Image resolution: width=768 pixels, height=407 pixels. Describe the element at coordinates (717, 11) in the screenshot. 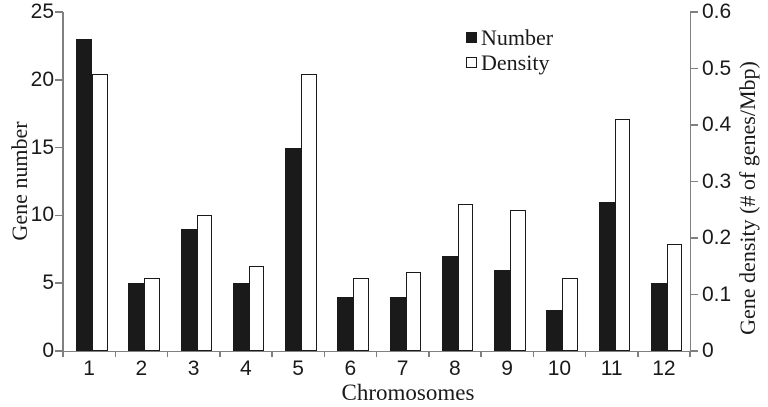

I see `y2-axis-tick-label: 0.6` at that location.